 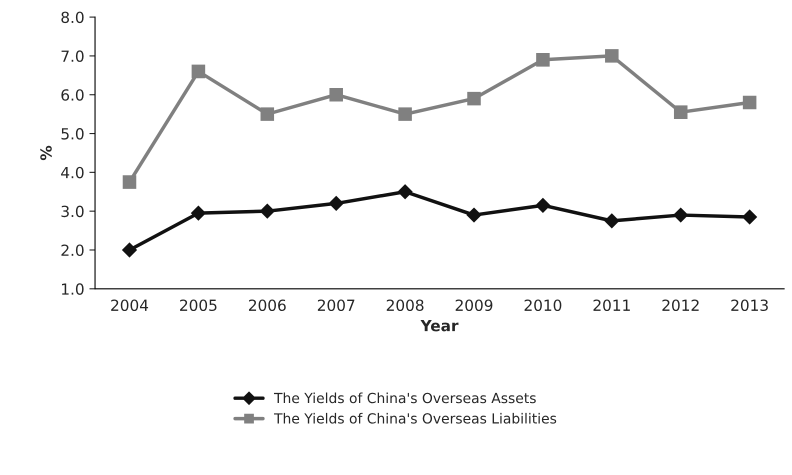 I want to click on x-tick-label: 2006, so click(x=267, y=305).